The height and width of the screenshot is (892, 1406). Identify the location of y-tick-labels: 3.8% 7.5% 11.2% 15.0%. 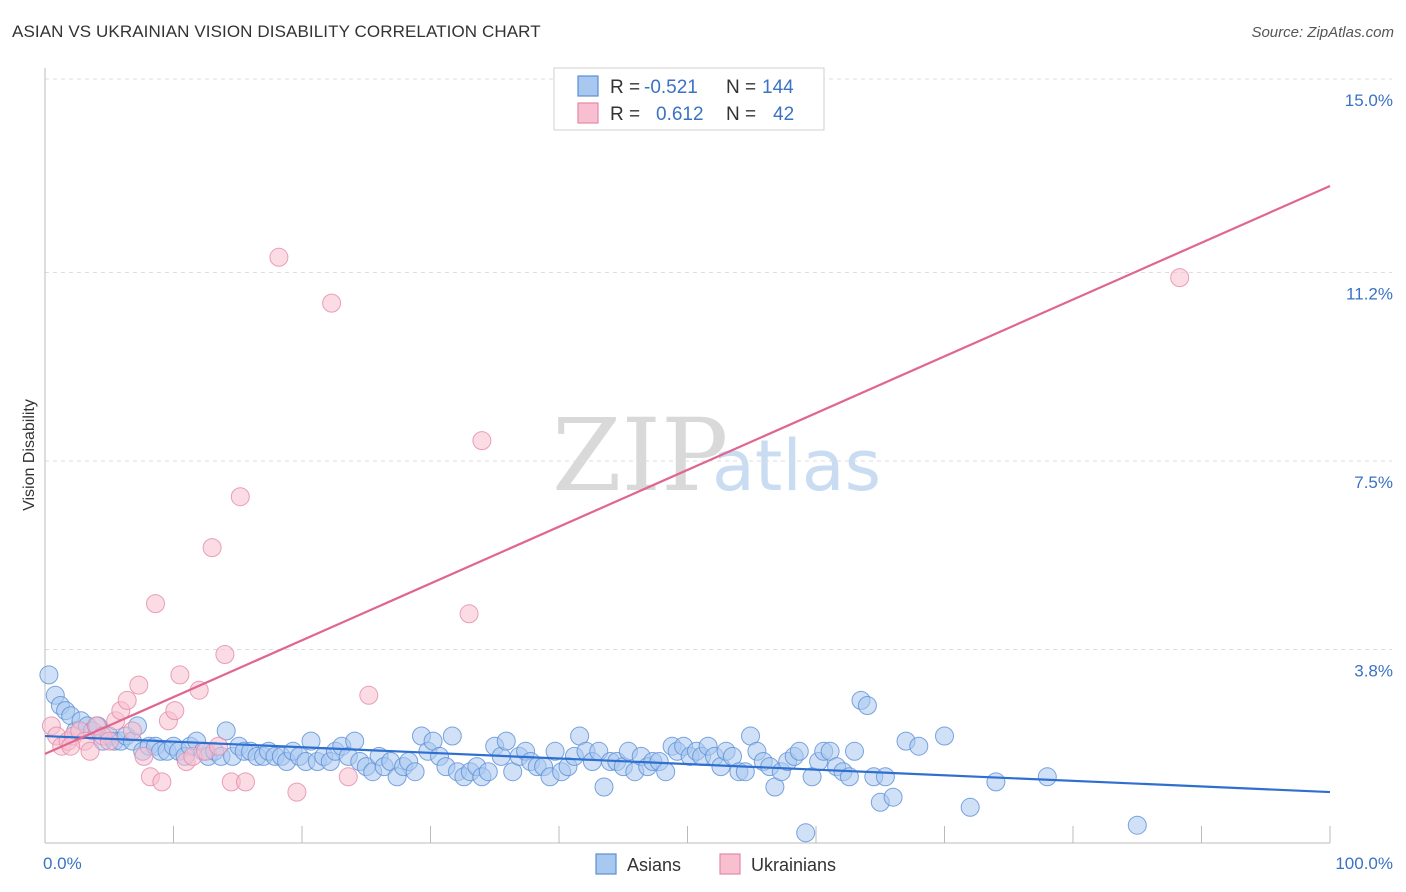
(1369, 385).